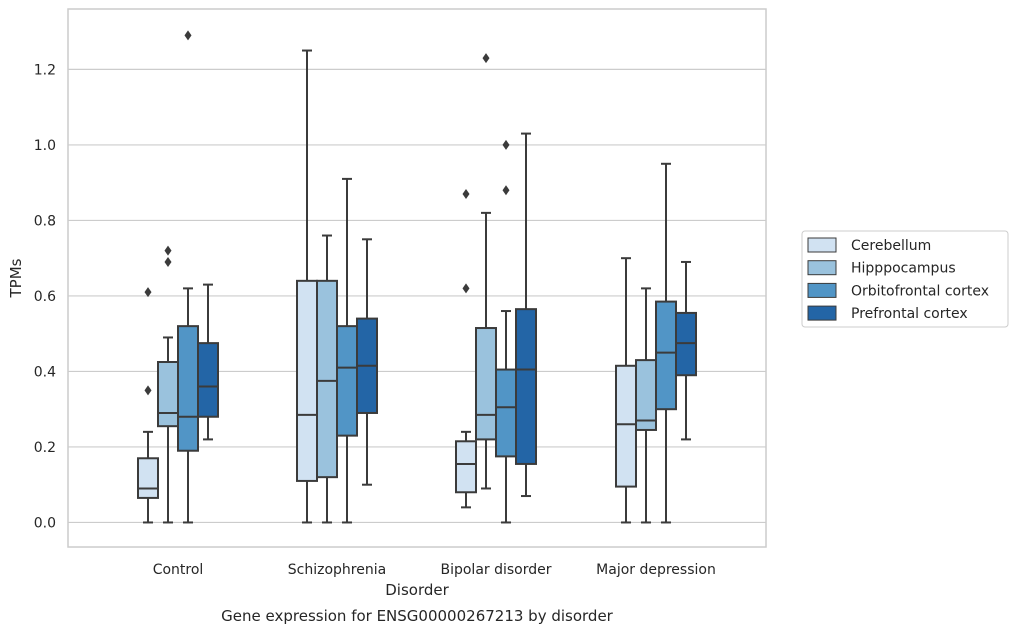 The height and width of the screenshot is (634, 1018). What do you see at coordinates (45, 70) in the screenshot?
I see `y-tick-label: 1.2` at bounding box center [45, 70].